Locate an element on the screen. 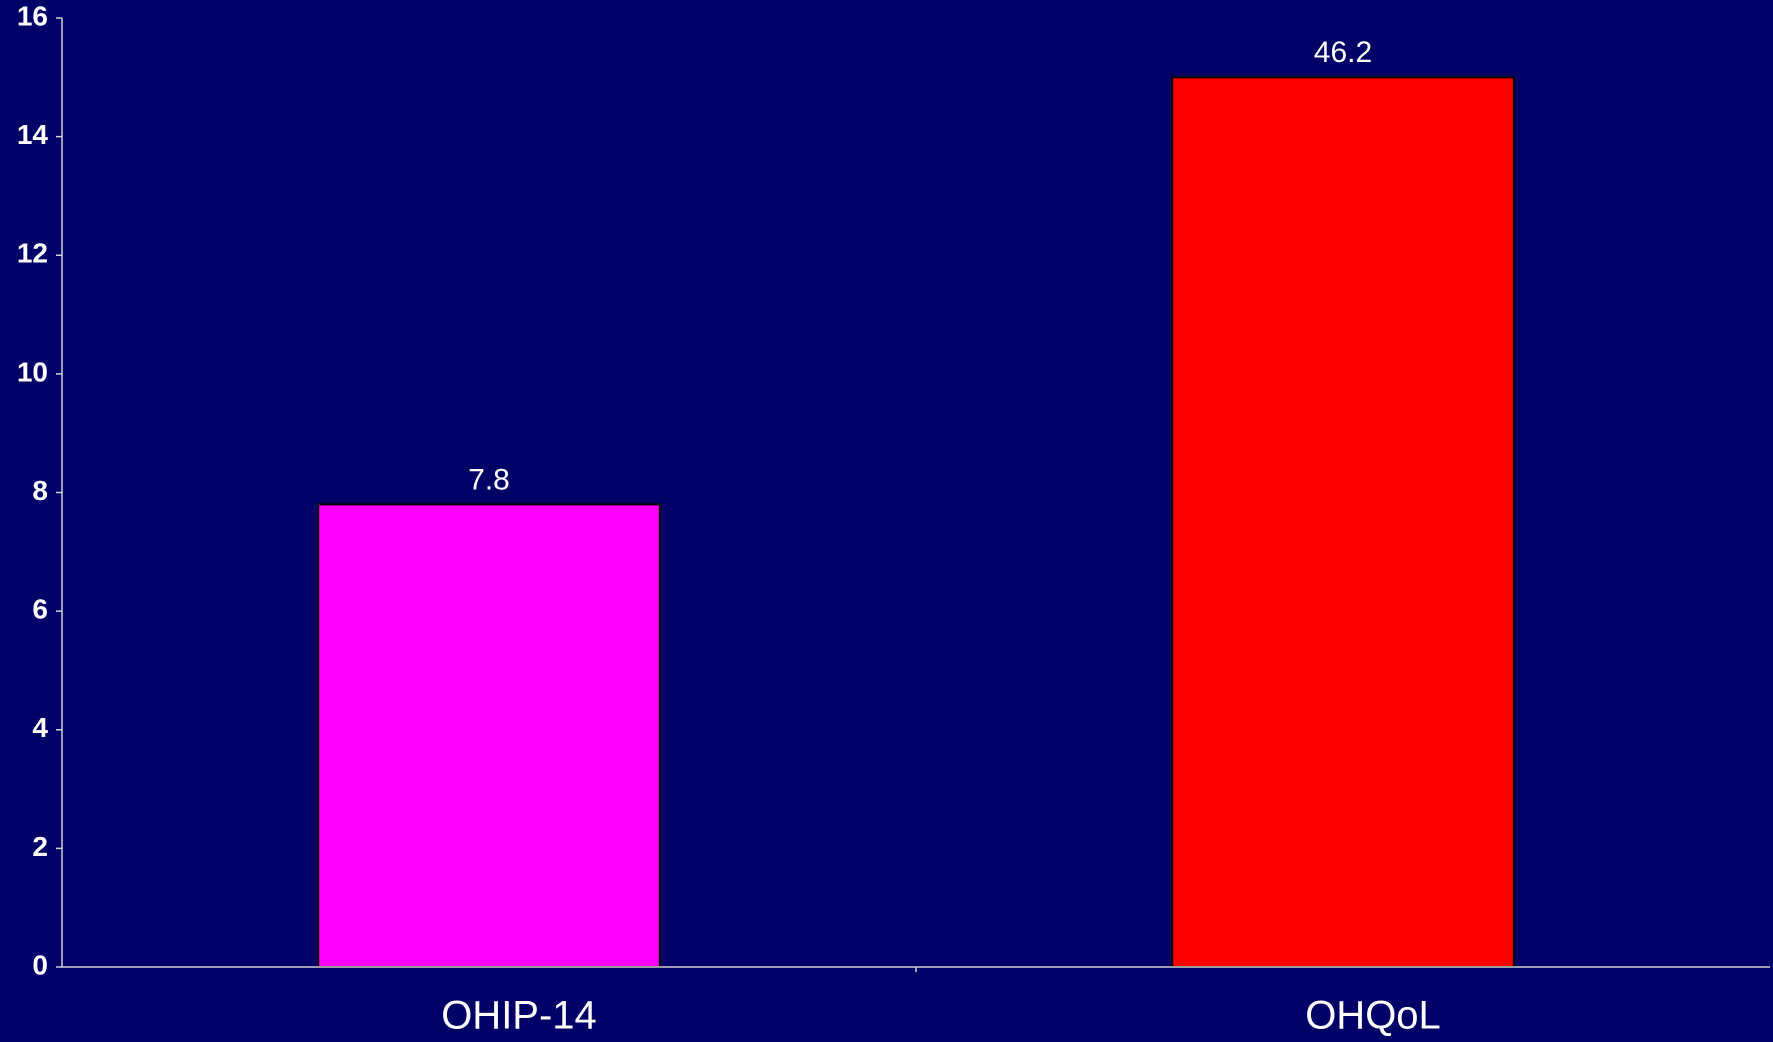 The height and width of the screenshot is (1042, 1773). x-tick-label: OHQoL is located at coordinates (1373, 1016).